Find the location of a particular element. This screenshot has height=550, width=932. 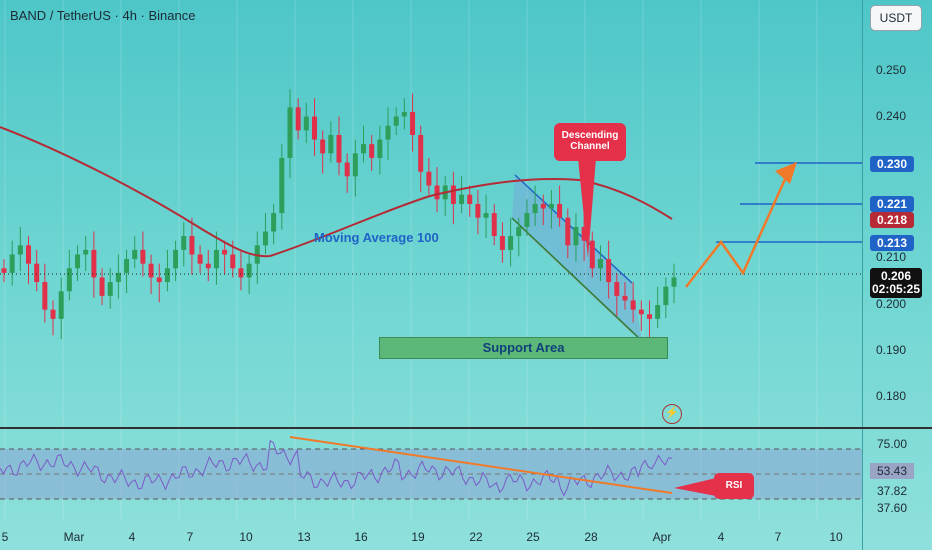

rsi-callout: RSI is located at coordinates (734, 486).